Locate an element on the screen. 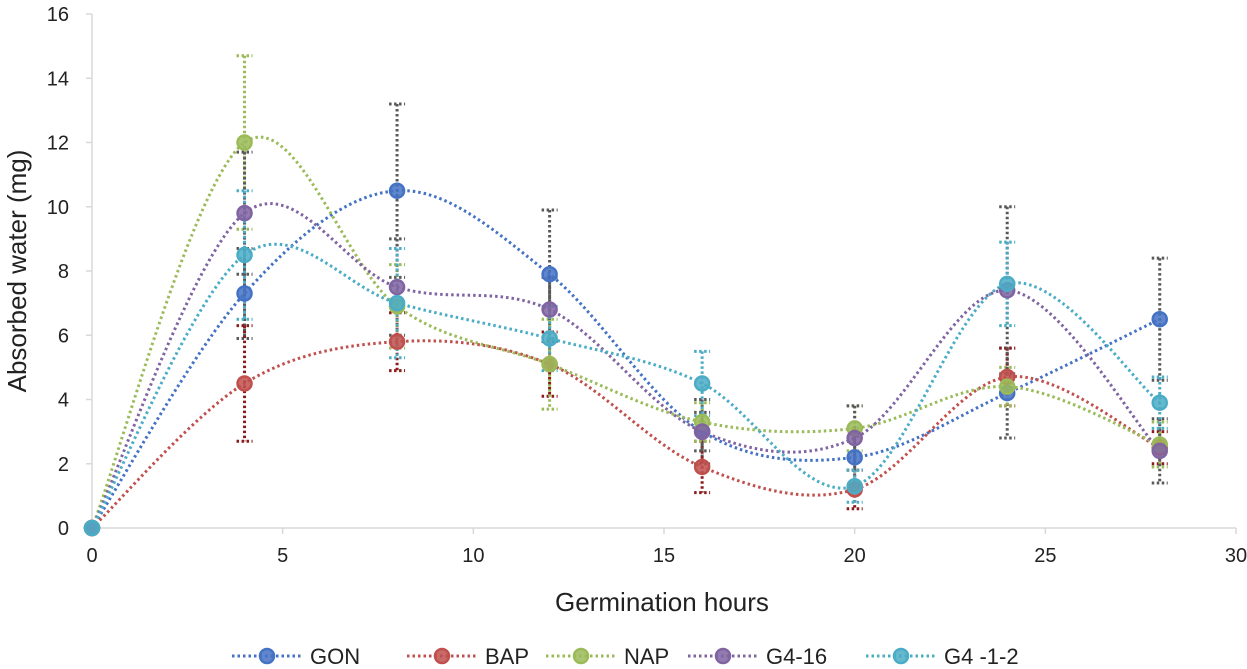 This screenshot has height=669, width=1247. legend-label: NAP is located at coordinates (646, 656).